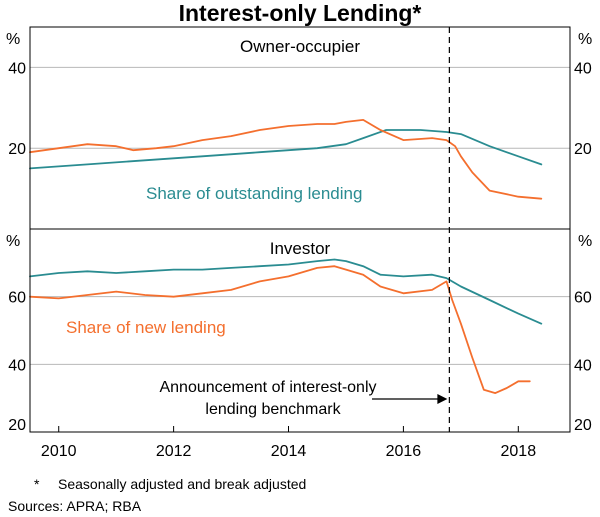 The height and width of the screenshot is (517, 600). What do you see at coordinates (182, 484) in the screenshot?
I see `footnote-note: Seasonally adjusted and break adjusted` at bounding box center [182, 484].